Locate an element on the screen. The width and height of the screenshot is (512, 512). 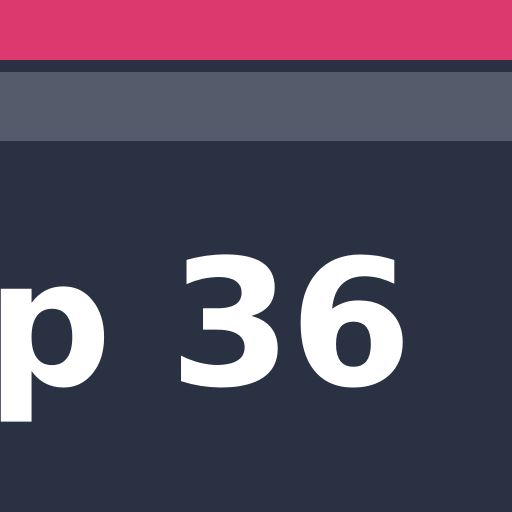
secondary-toolbar is located at coordinates (256, 106).